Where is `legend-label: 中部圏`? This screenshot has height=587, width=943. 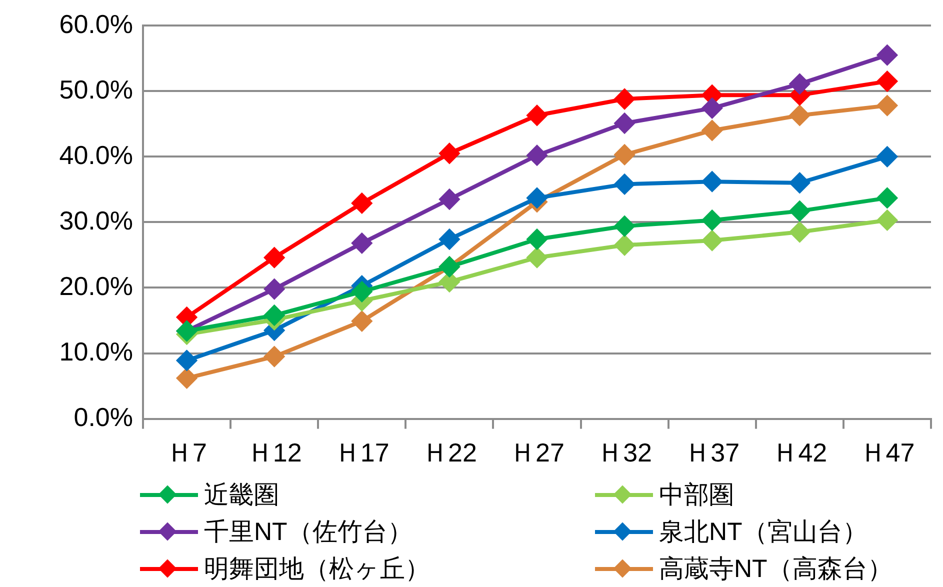 legend-label: 中部圏 is located at coordinates (696, 495).